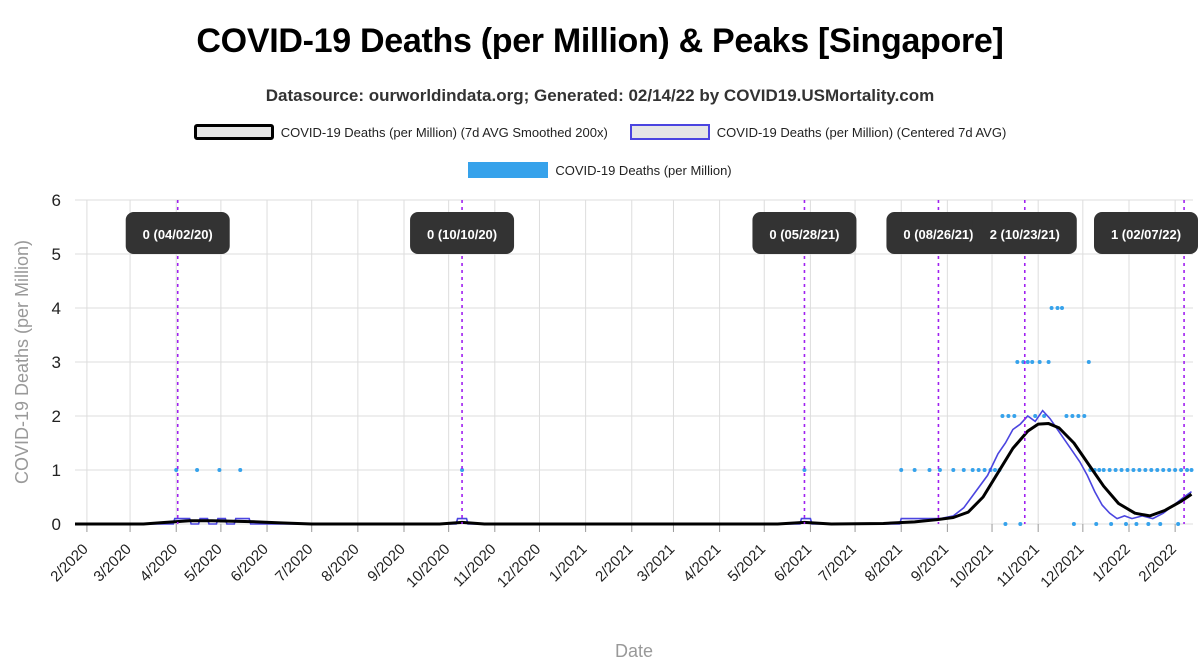  Describe the element at coordinates (1111, 563) in the screenshot. I see `x-tick-label: 1/2022` at that location.